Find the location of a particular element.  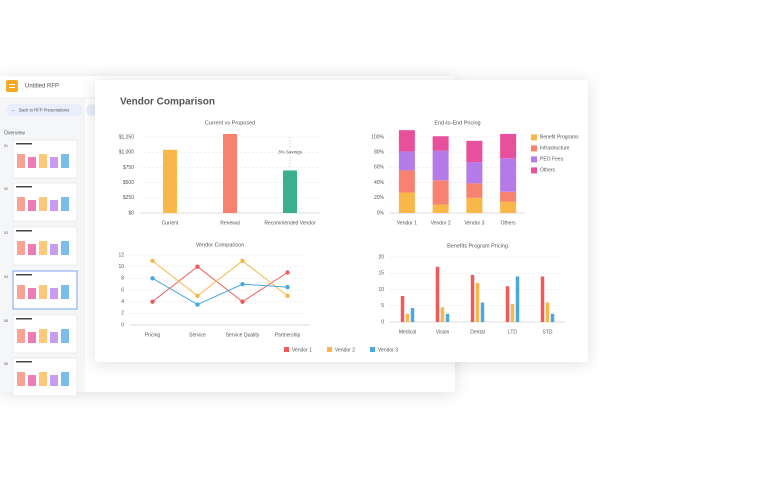

slide-number: 03 is located at coordinates (6, 233).